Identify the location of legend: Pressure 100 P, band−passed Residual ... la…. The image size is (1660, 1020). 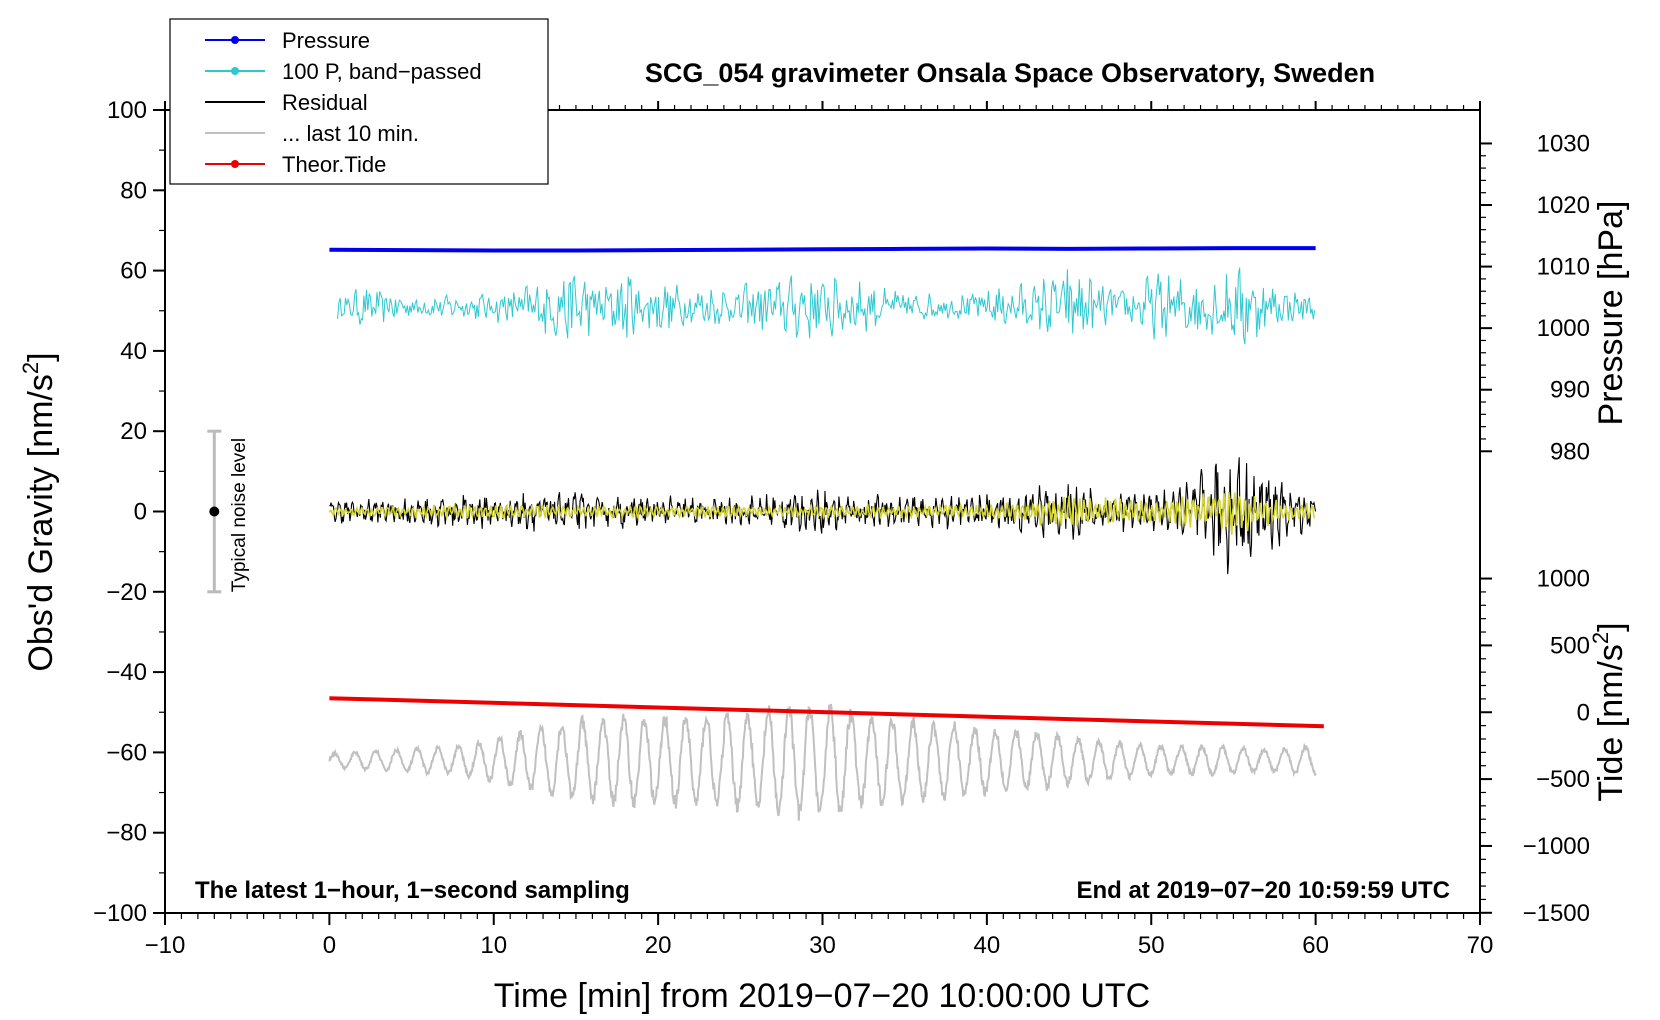
(359, 101).